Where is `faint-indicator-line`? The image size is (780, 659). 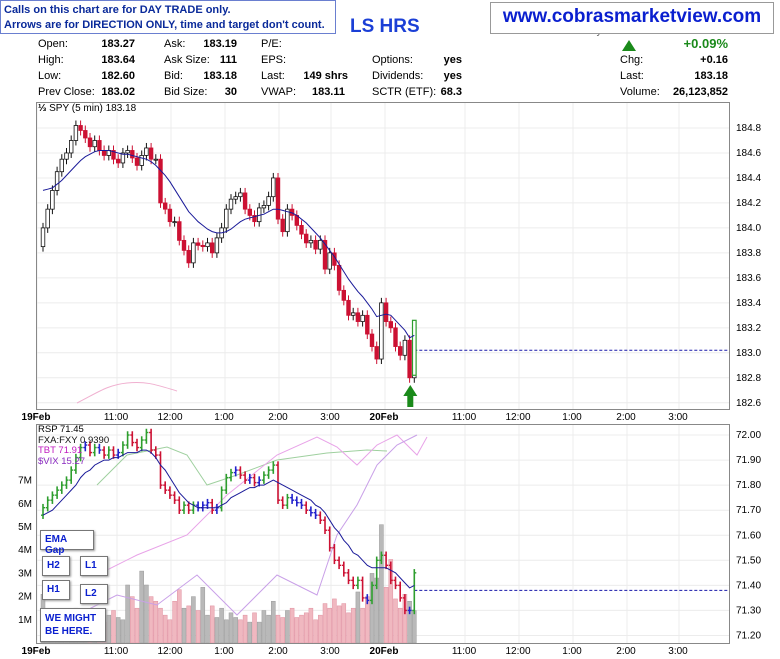 faint-indicator-line is located at coordinates (127, 393).